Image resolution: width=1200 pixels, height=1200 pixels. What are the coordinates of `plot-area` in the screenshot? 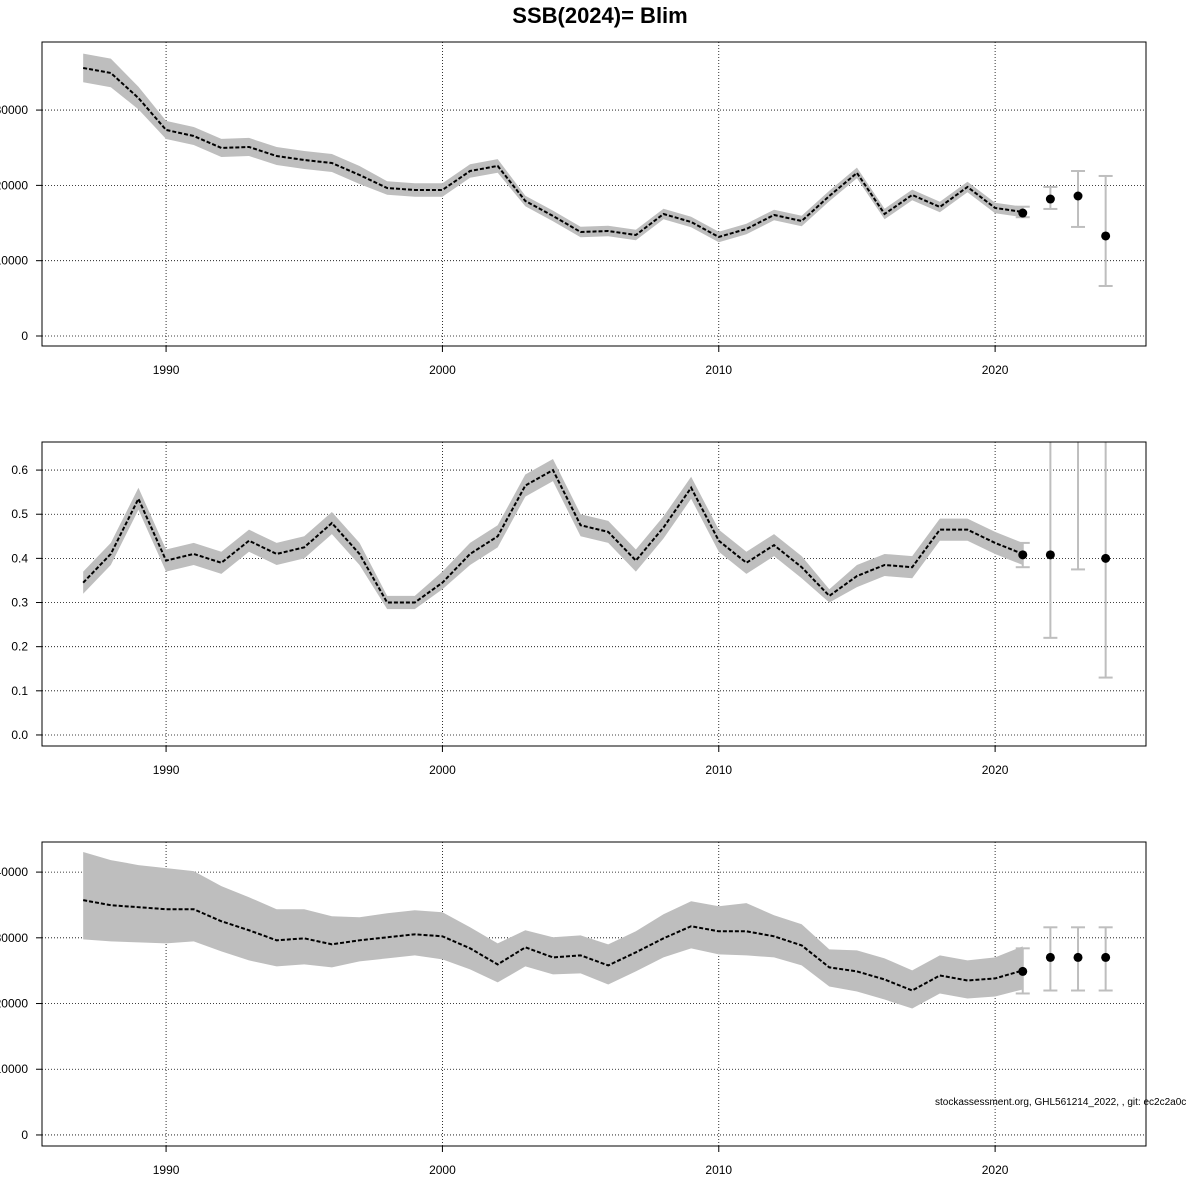 It's located at (597, 930).